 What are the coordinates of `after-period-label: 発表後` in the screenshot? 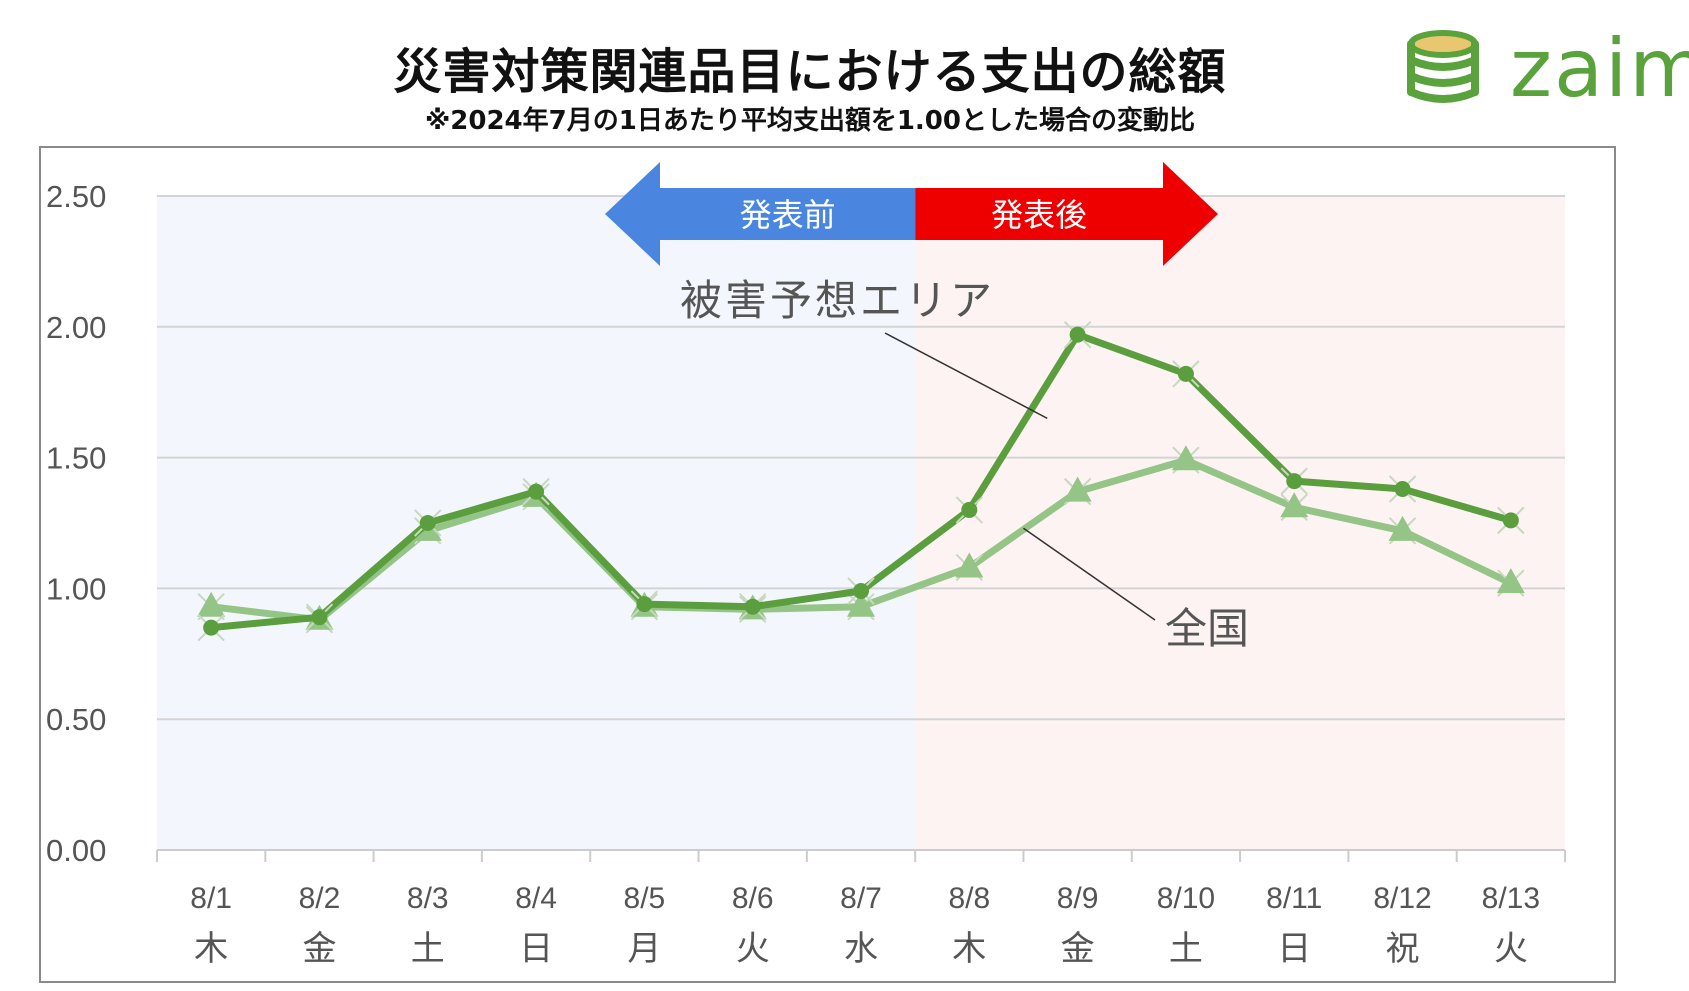 It's located at (1039, 215).